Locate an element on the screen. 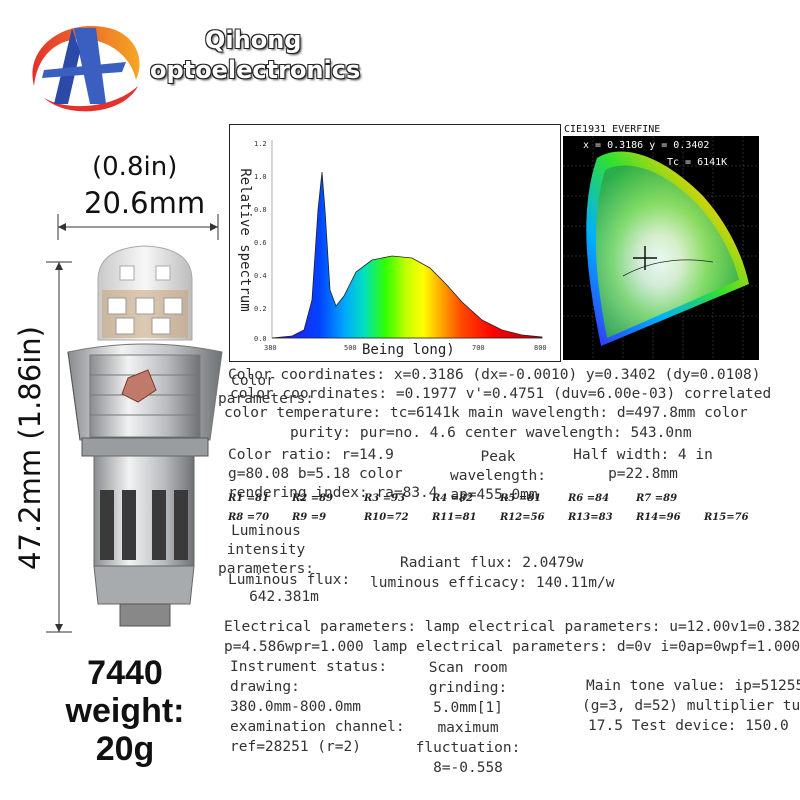 The width and height of the screenshot is (800, 800). half-width-line1: Half width: 4 in is located at coordinates (643, 455).